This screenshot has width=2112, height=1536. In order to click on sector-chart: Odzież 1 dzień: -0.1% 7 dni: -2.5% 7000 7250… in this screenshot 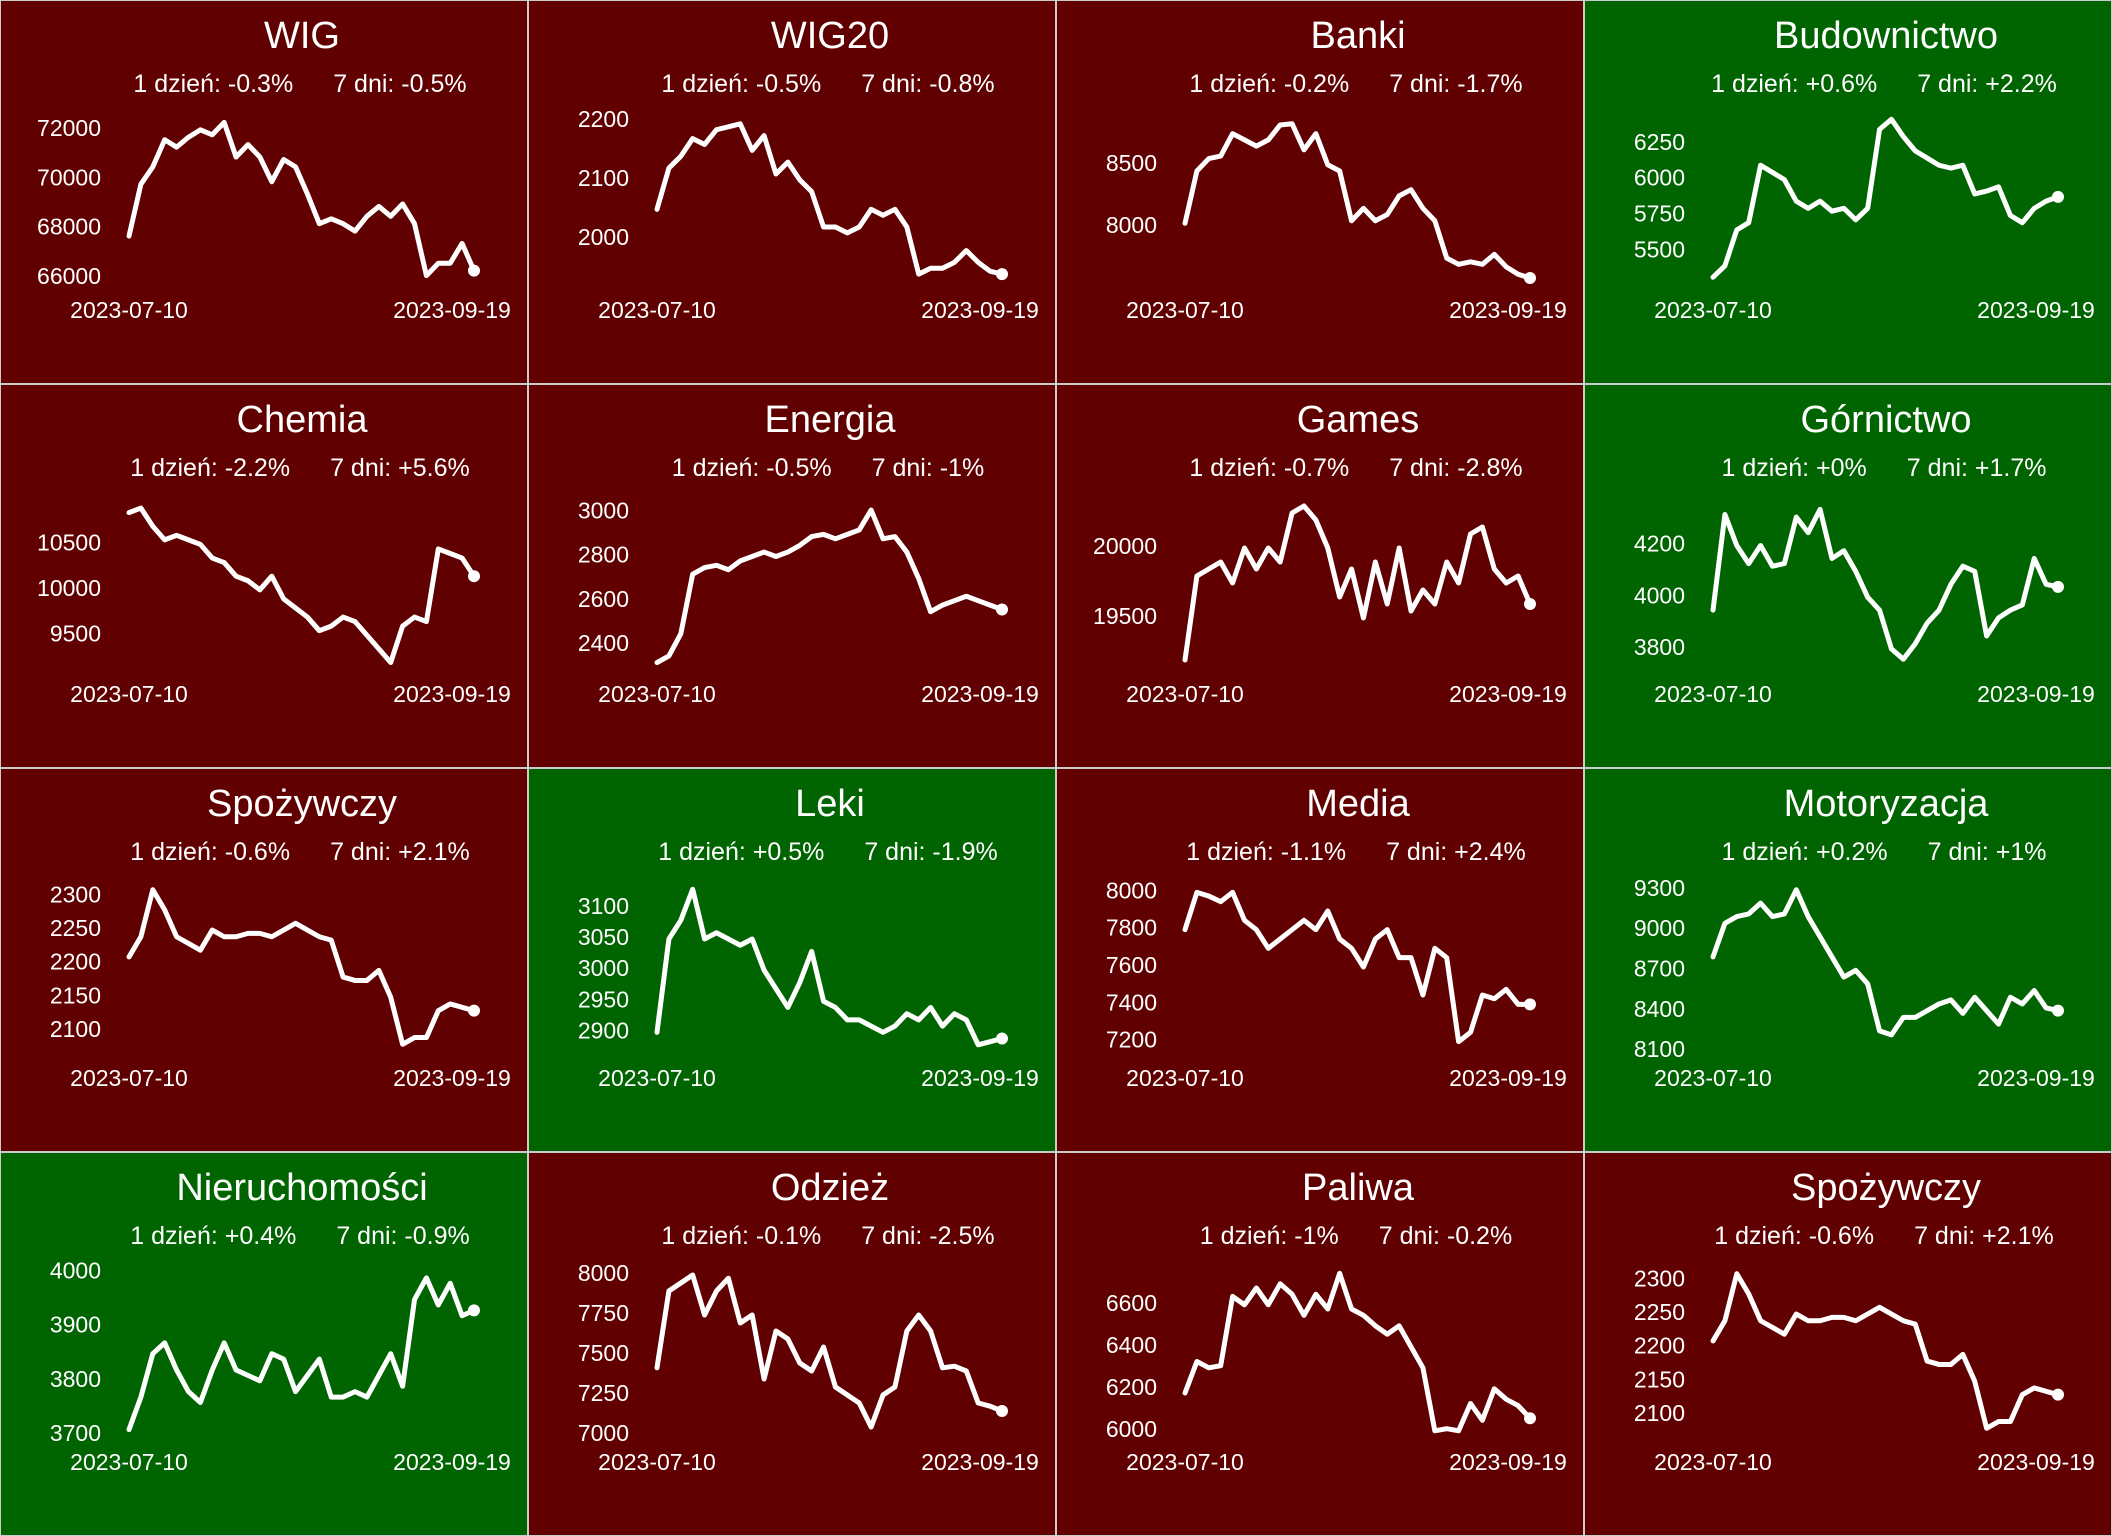, I will do `click(792, 1344)`.